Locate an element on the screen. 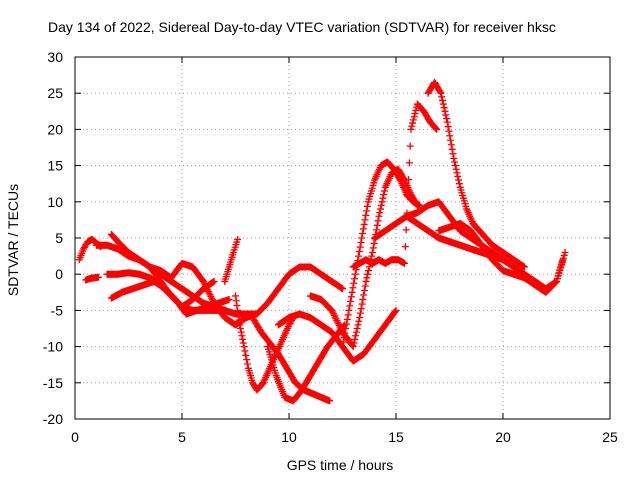 The image size is (640, 480). y-tick-label: 25 is located at coordinates (55, 93).